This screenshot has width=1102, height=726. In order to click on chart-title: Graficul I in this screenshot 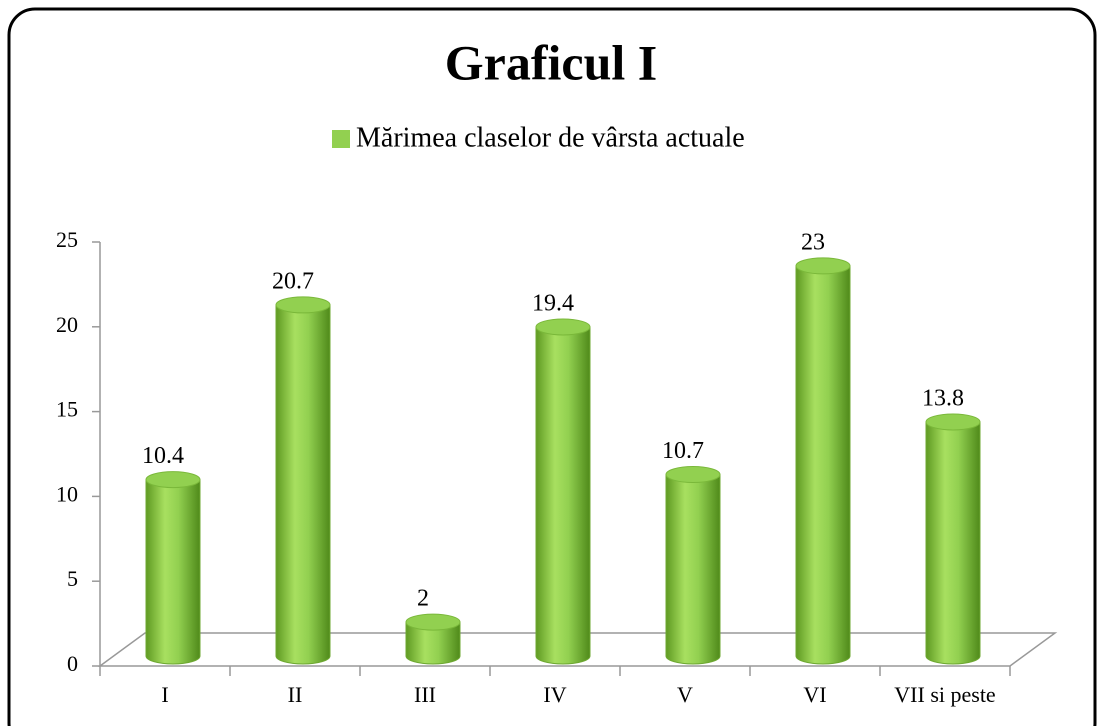, I will do `click(551, 62)`.